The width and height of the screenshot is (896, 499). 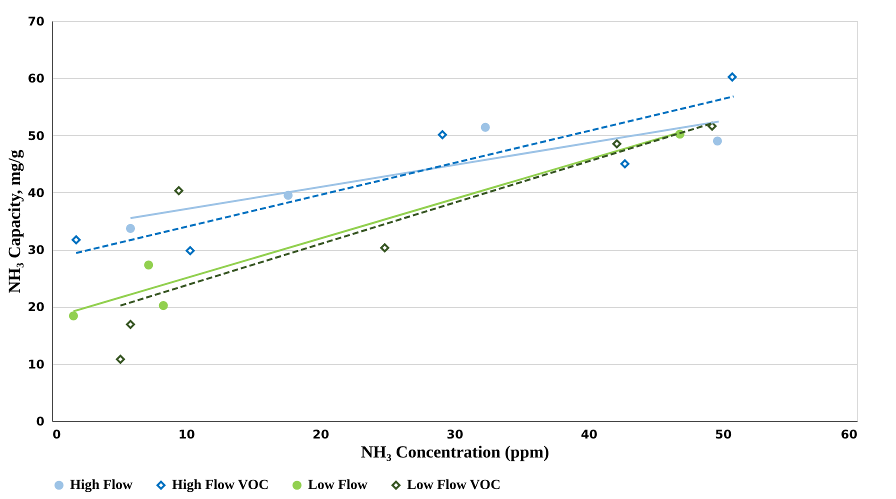 I want to click on x-tick-label: 0, so click(x=56, y=435).